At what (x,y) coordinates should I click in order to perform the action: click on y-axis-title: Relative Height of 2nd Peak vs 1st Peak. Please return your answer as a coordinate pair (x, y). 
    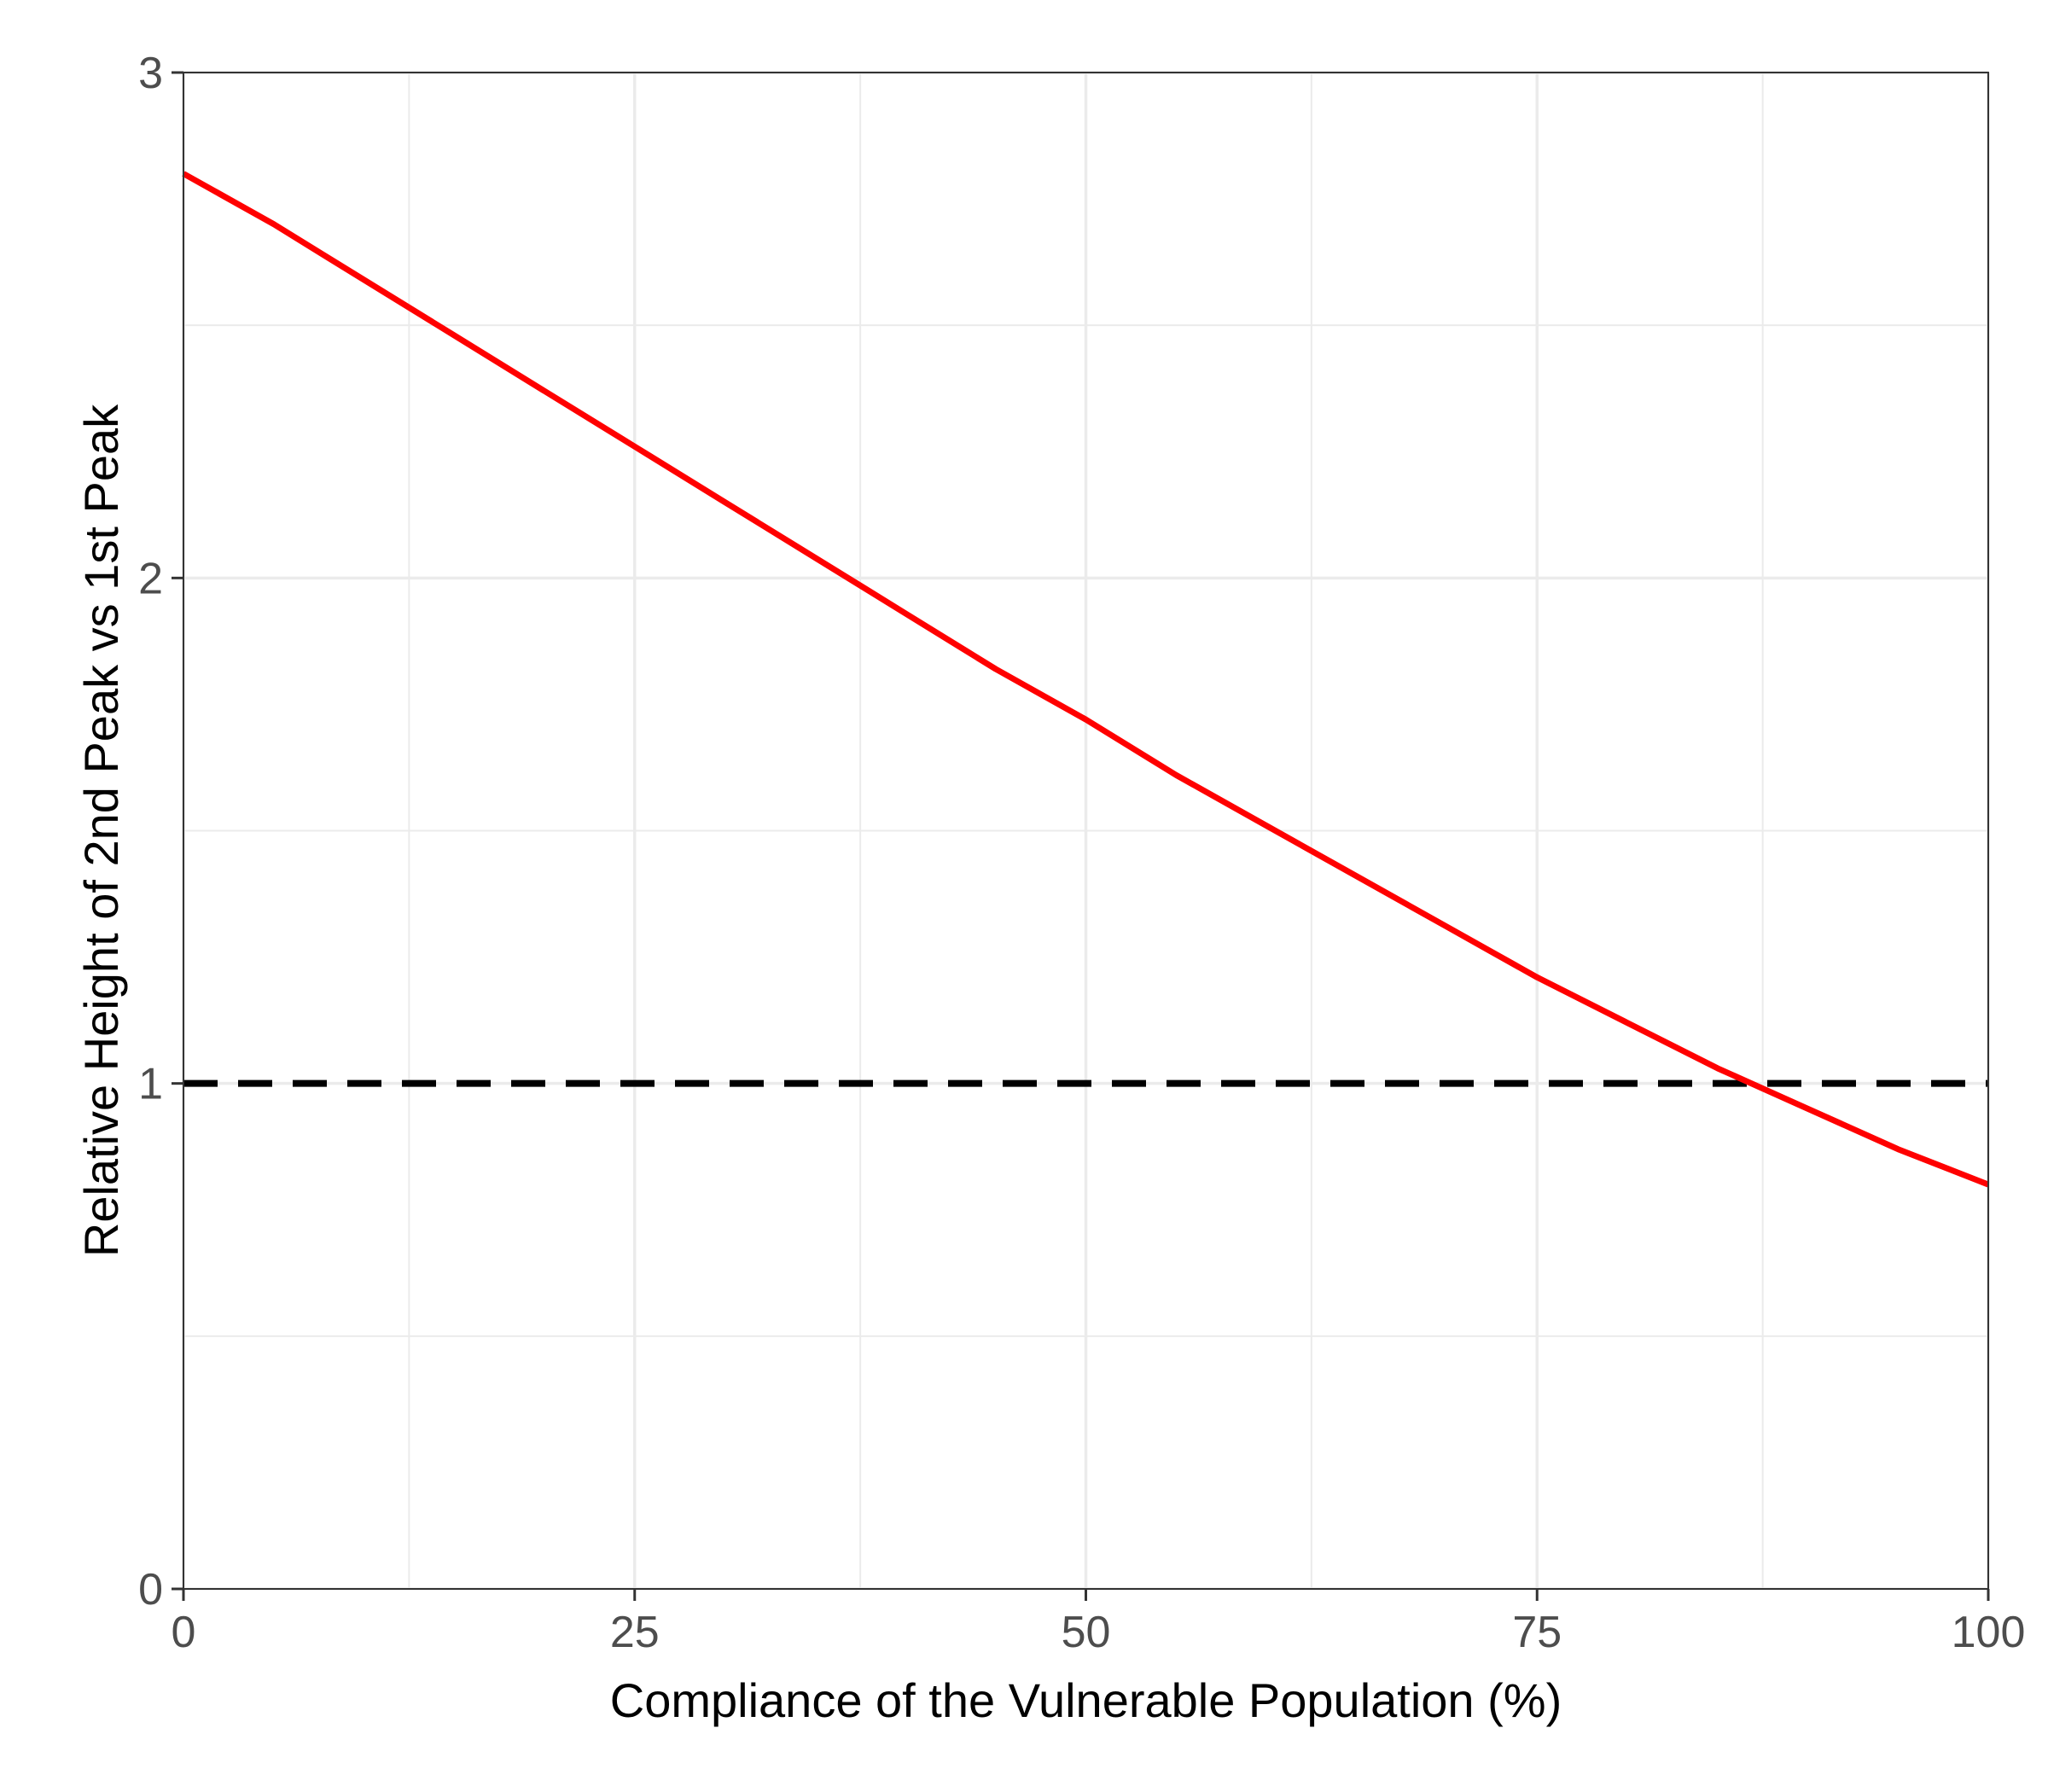
    Looking at the image, I should click on (101, 830).